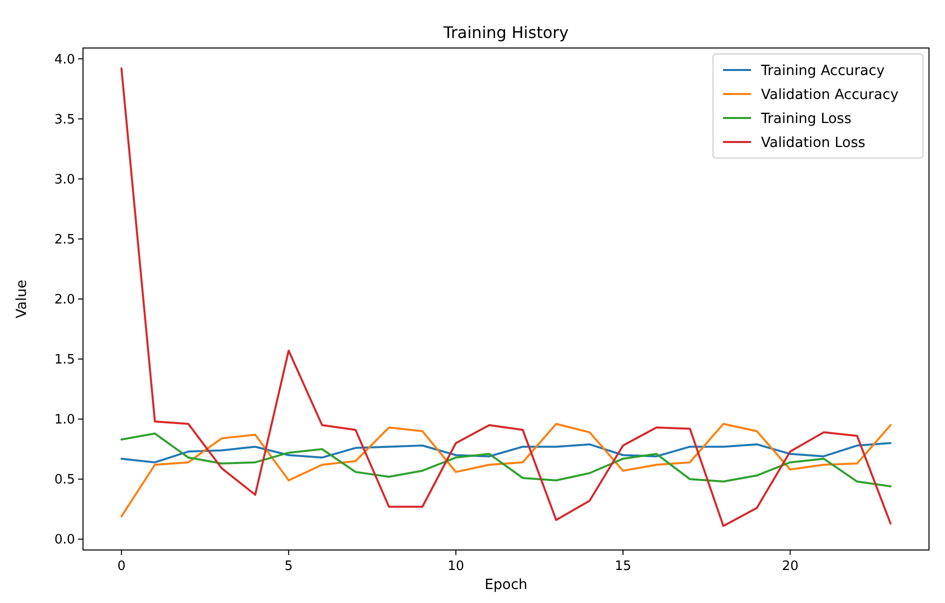  I want to click on x-tick-label: 0, so click(121, 566).